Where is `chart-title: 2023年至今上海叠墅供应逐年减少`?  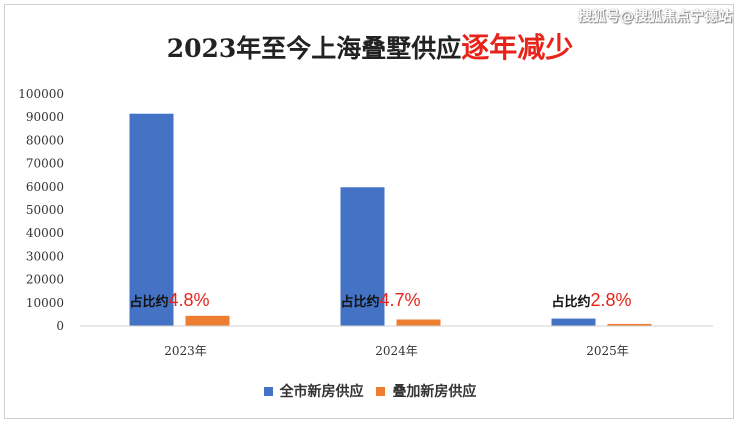 chart-title: 2023年至今上海叠墅供应逐年减少 is located at coordinates (370, 46).